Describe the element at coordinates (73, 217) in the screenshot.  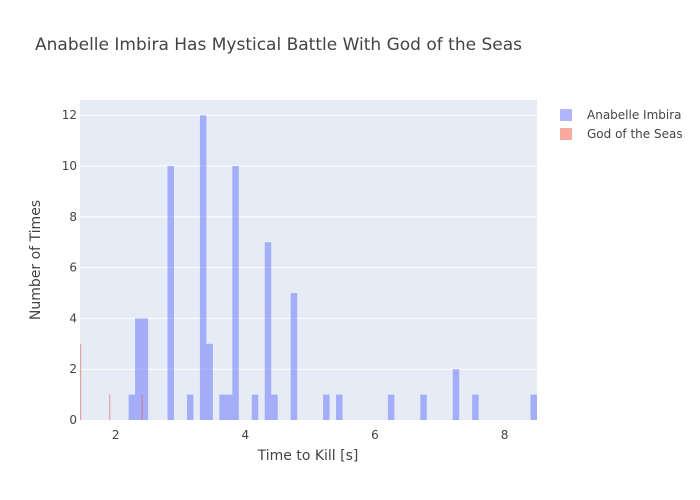
I see `y-tick-label: 8` at that location.